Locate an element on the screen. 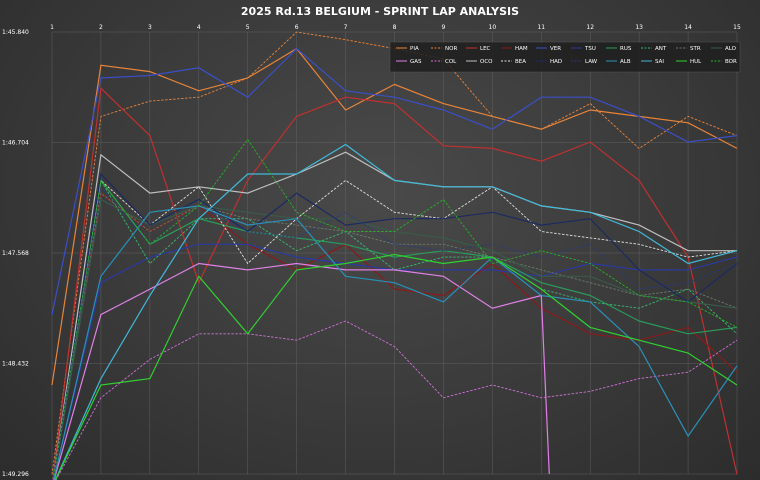 Image resolution: width=760 pixels, height=480 pixels. x-tick-label: 8 is located at coordinates (395, 27).